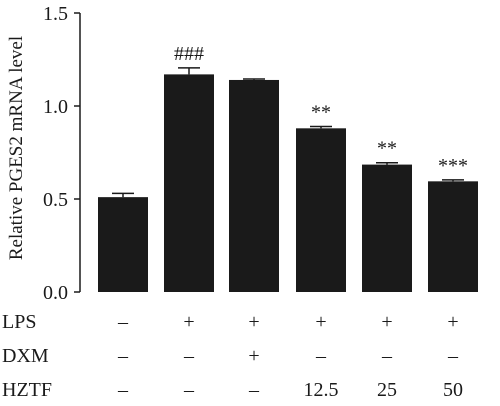 The width and height of the screenshot is (500, 406). I want to click on condition-row-label: DXM, so click(25, 356).